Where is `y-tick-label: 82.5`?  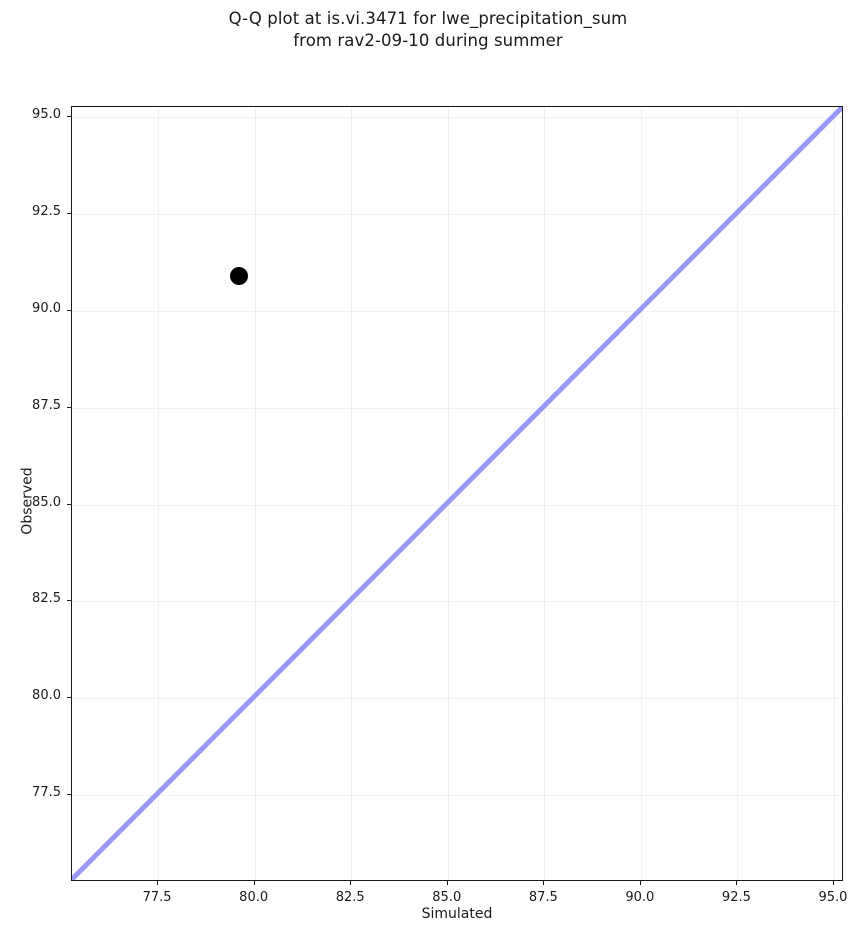
y-tick-label: 82.5 is located at coordinates (46, 599).